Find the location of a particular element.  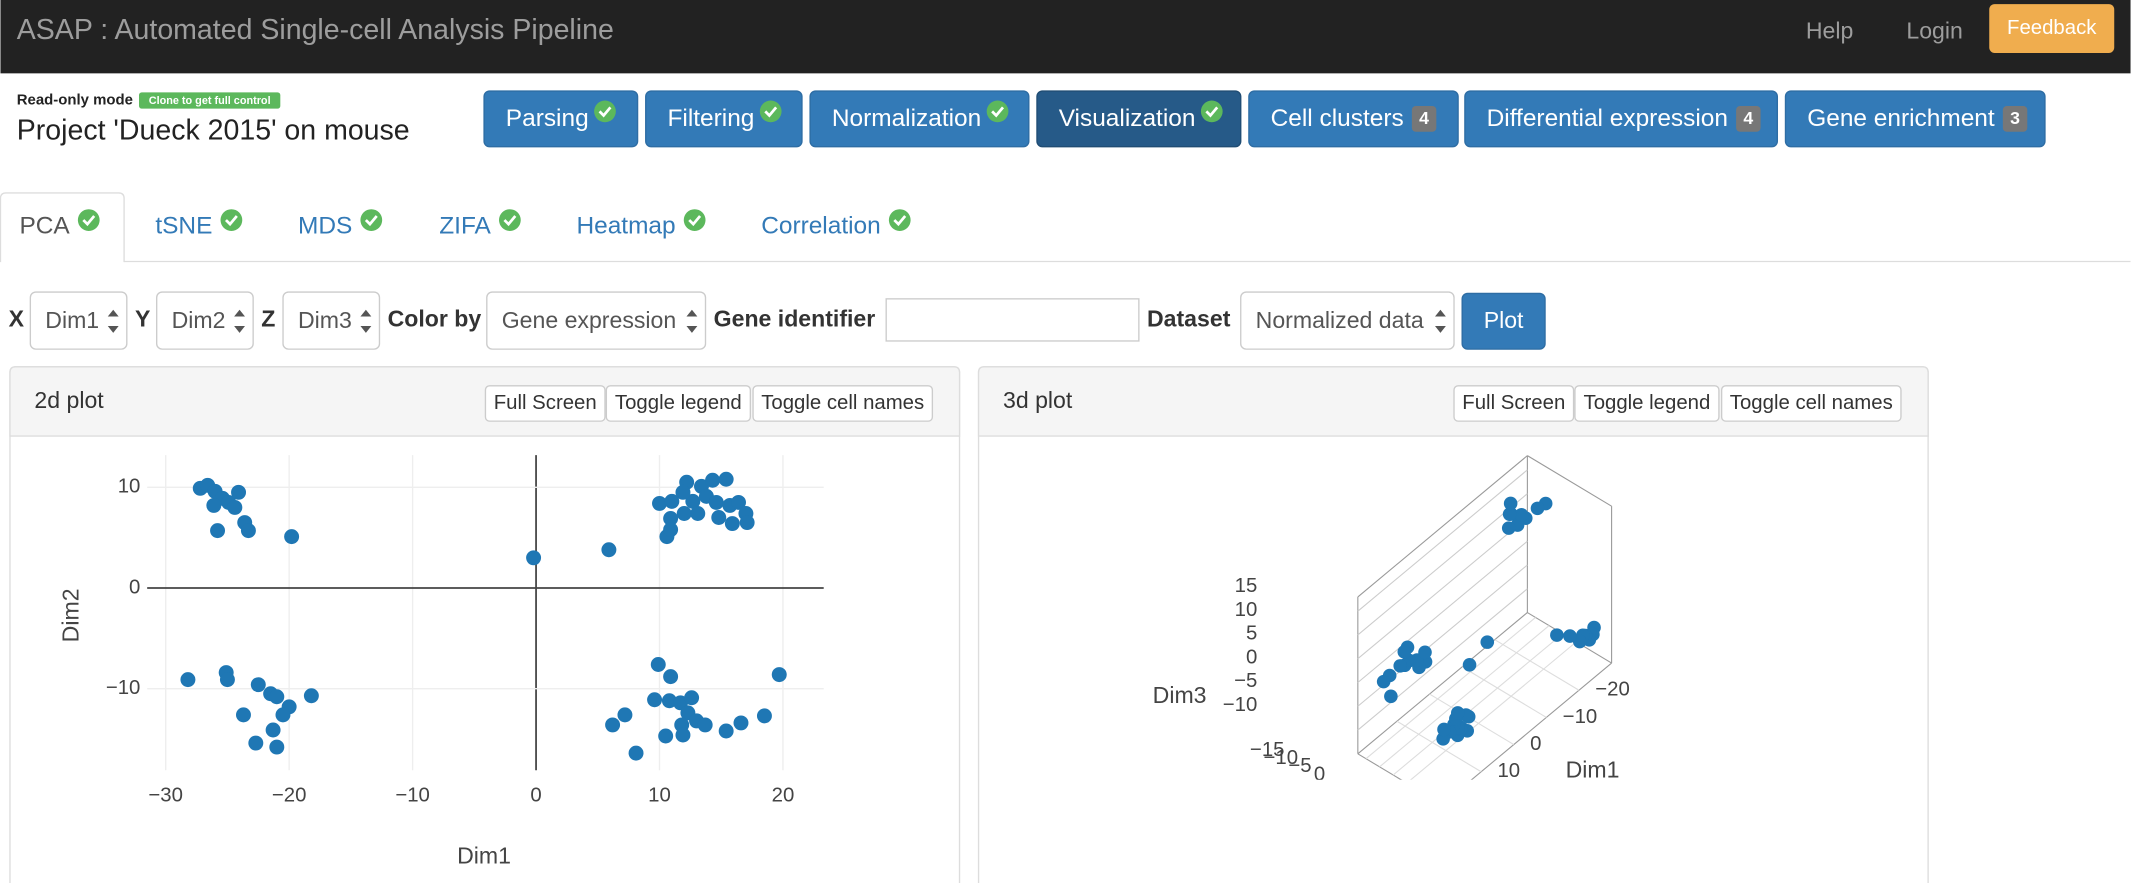

nav-link: Login is located at coordinates (1934, 31).